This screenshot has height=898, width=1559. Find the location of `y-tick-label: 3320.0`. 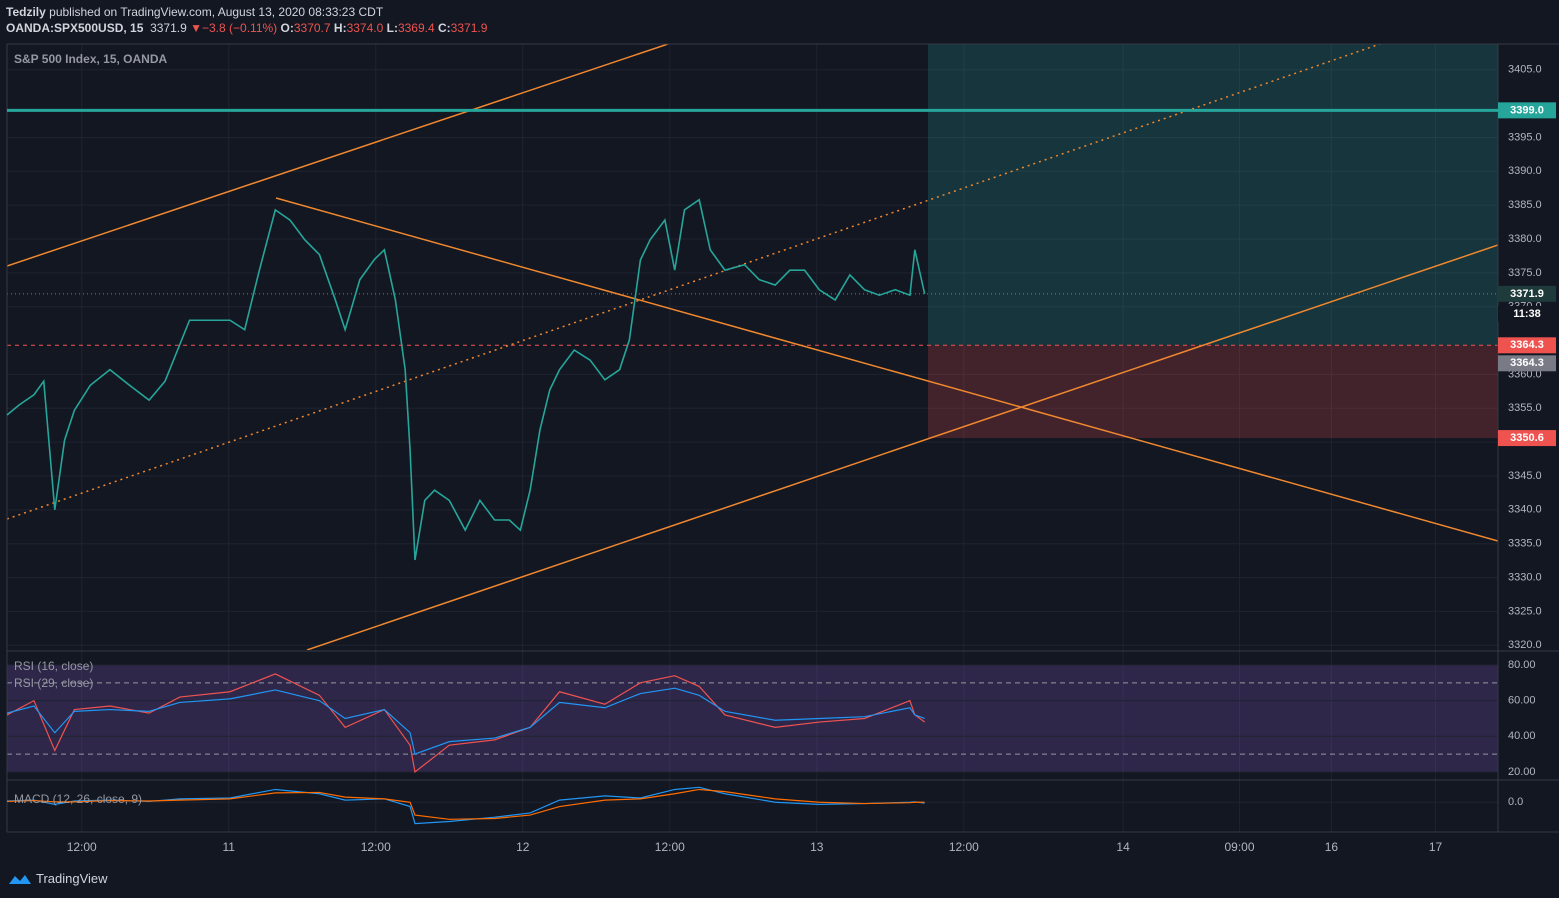

y-tick-label: 3320.0 is located at coordinates (1525, 645).